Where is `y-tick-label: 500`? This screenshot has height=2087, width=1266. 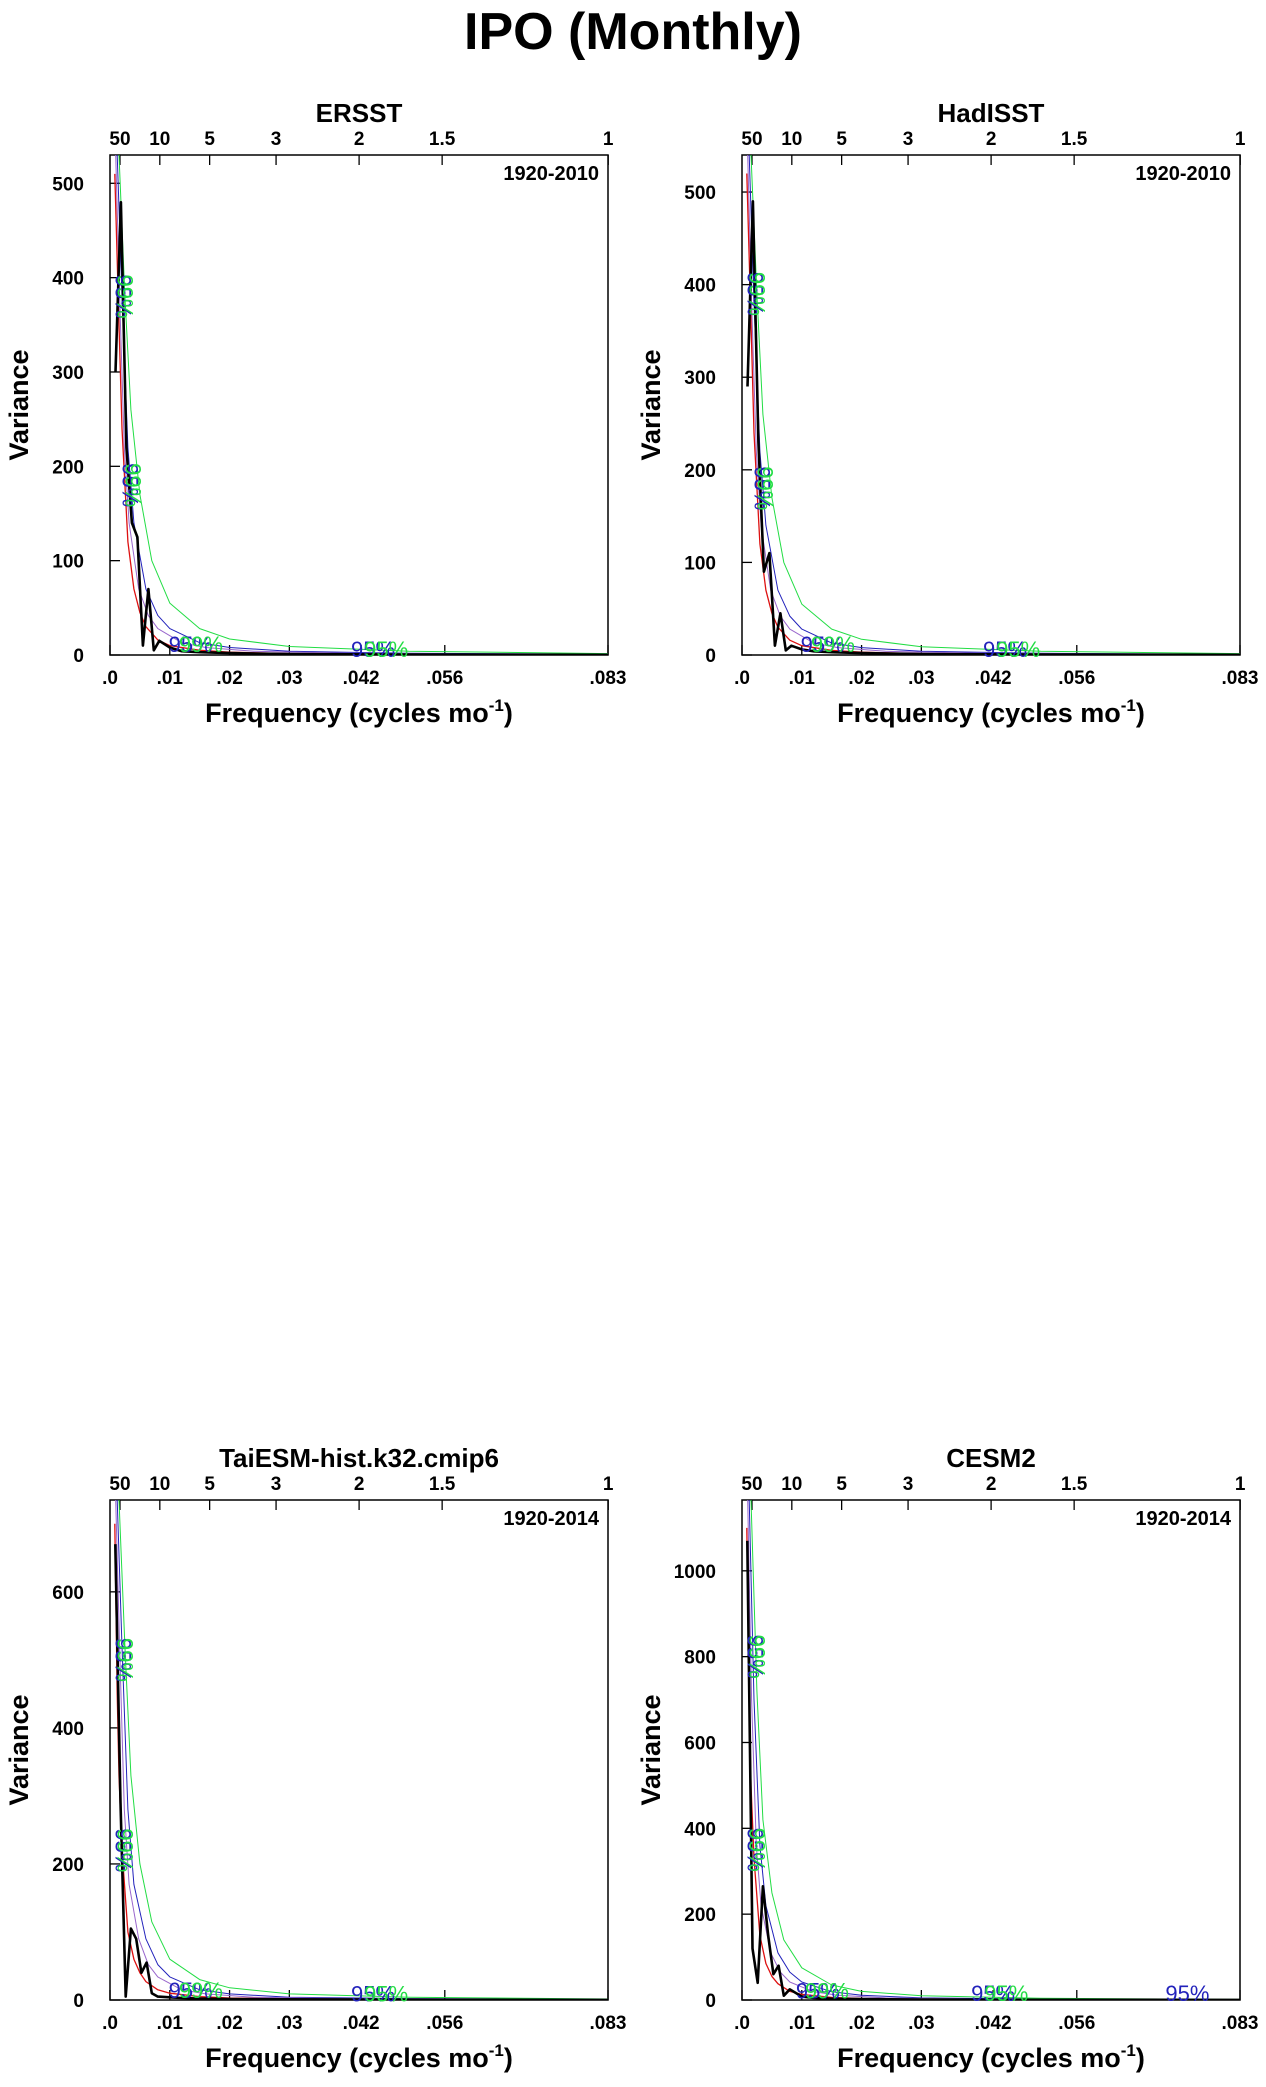
y-tick-label: 500 is located at coordinates (68, 184).